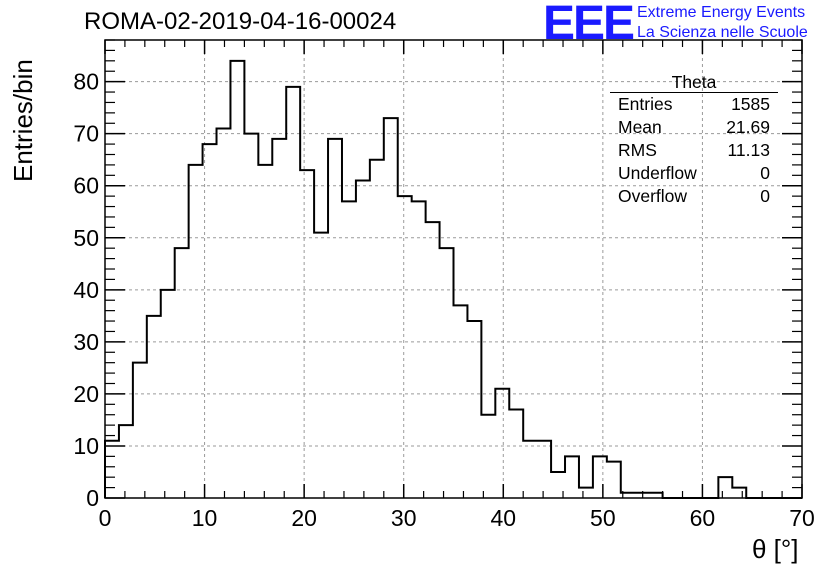 Image resolution: width=836 pixels, height=572 pixels. What do you see at coordinates (694, 127) in the screenshot?
I see `stats-row-mean: Mean 21.69` at bounding box center [694, 127].